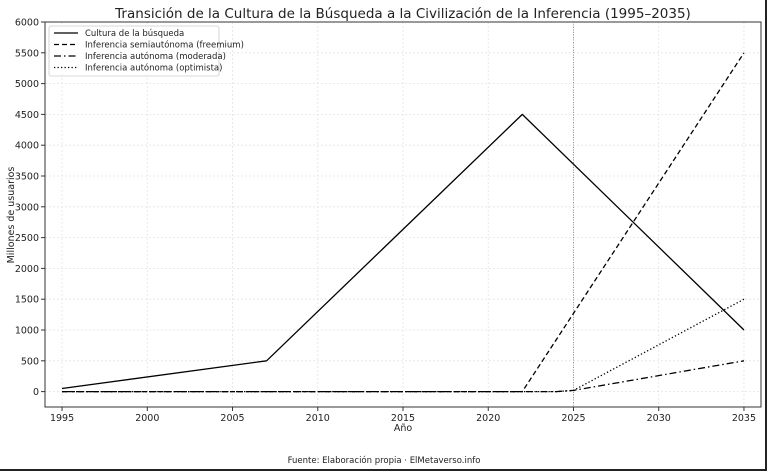  What do you see at coordinates (27, 53) in the screenshot?
I see `y-tick-label: 5500` at bounding box center [27, 53].